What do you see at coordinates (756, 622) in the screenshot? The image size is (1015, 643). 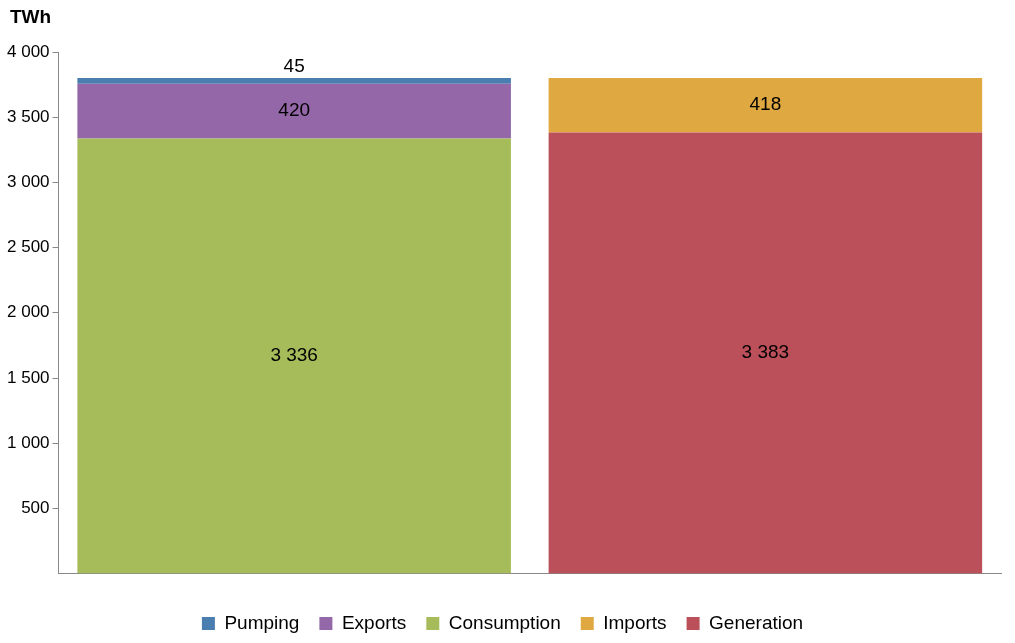 I see `legend-label: Generation` at bounding box center [756, 622].